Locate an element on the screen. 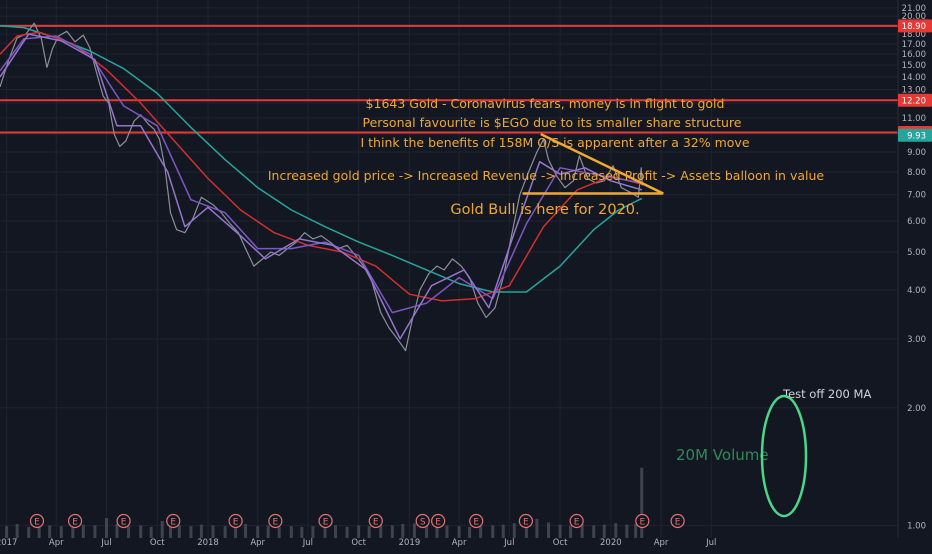 This screenshot has height=554, width=932. level-badge-label: 12.20 is located at coordinates (914, 101).